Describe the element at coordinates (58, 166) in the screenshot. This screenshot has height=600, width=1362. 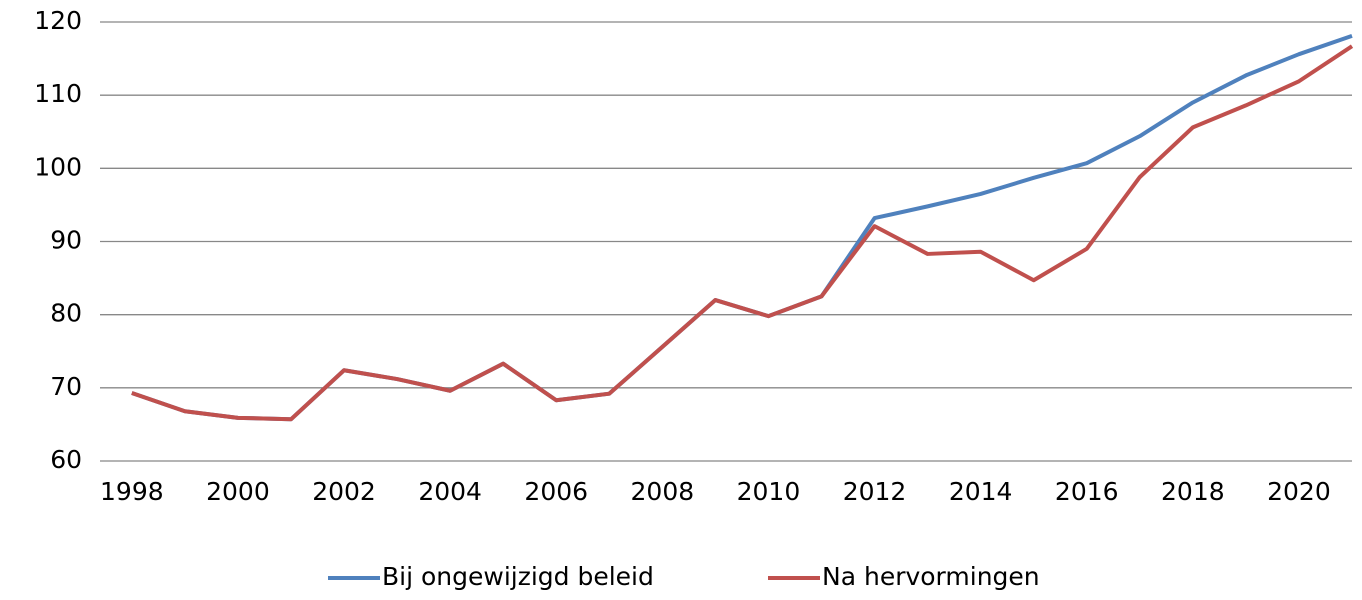
I see `y-tick-label: 100` at that location.